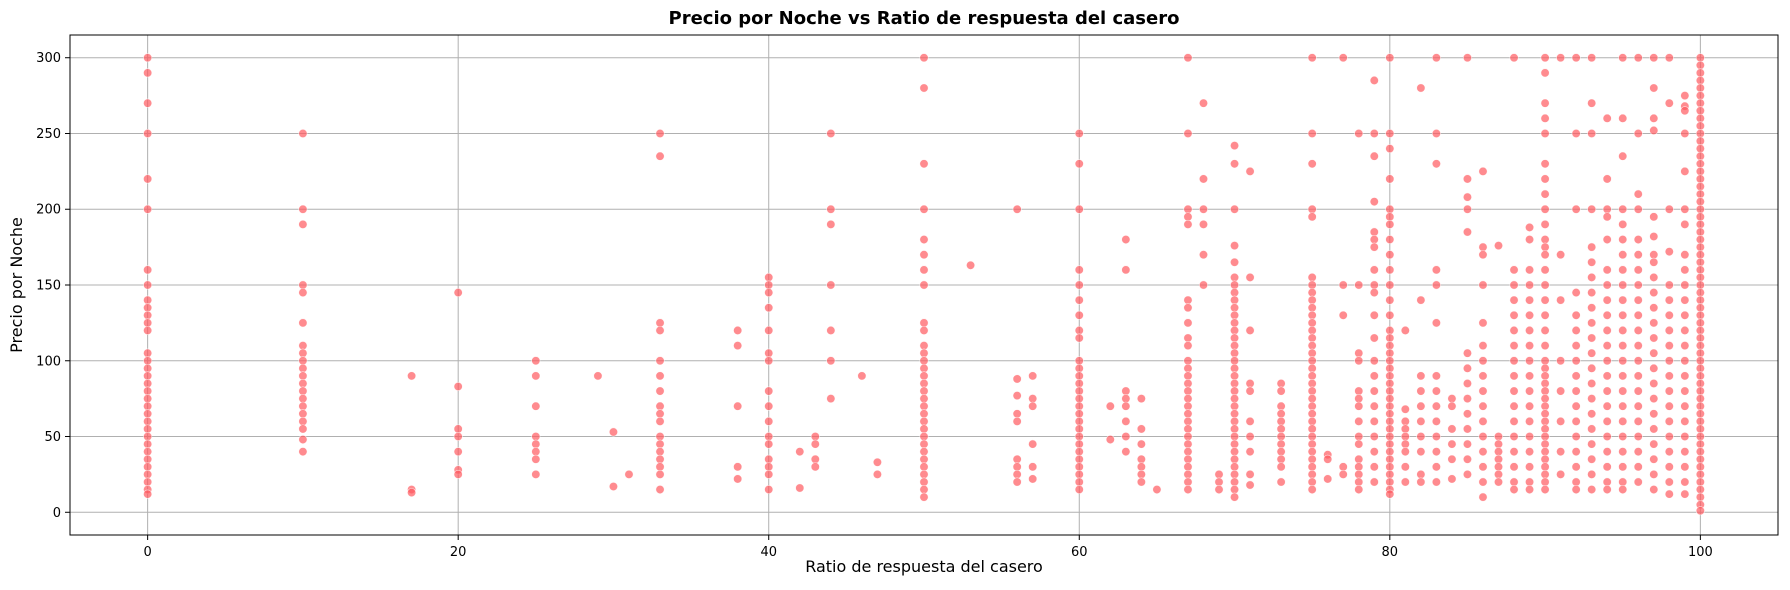  Describe the element at coordinates (48, 361) in the screenshot. I see `y-tick-label: 100` at that location.